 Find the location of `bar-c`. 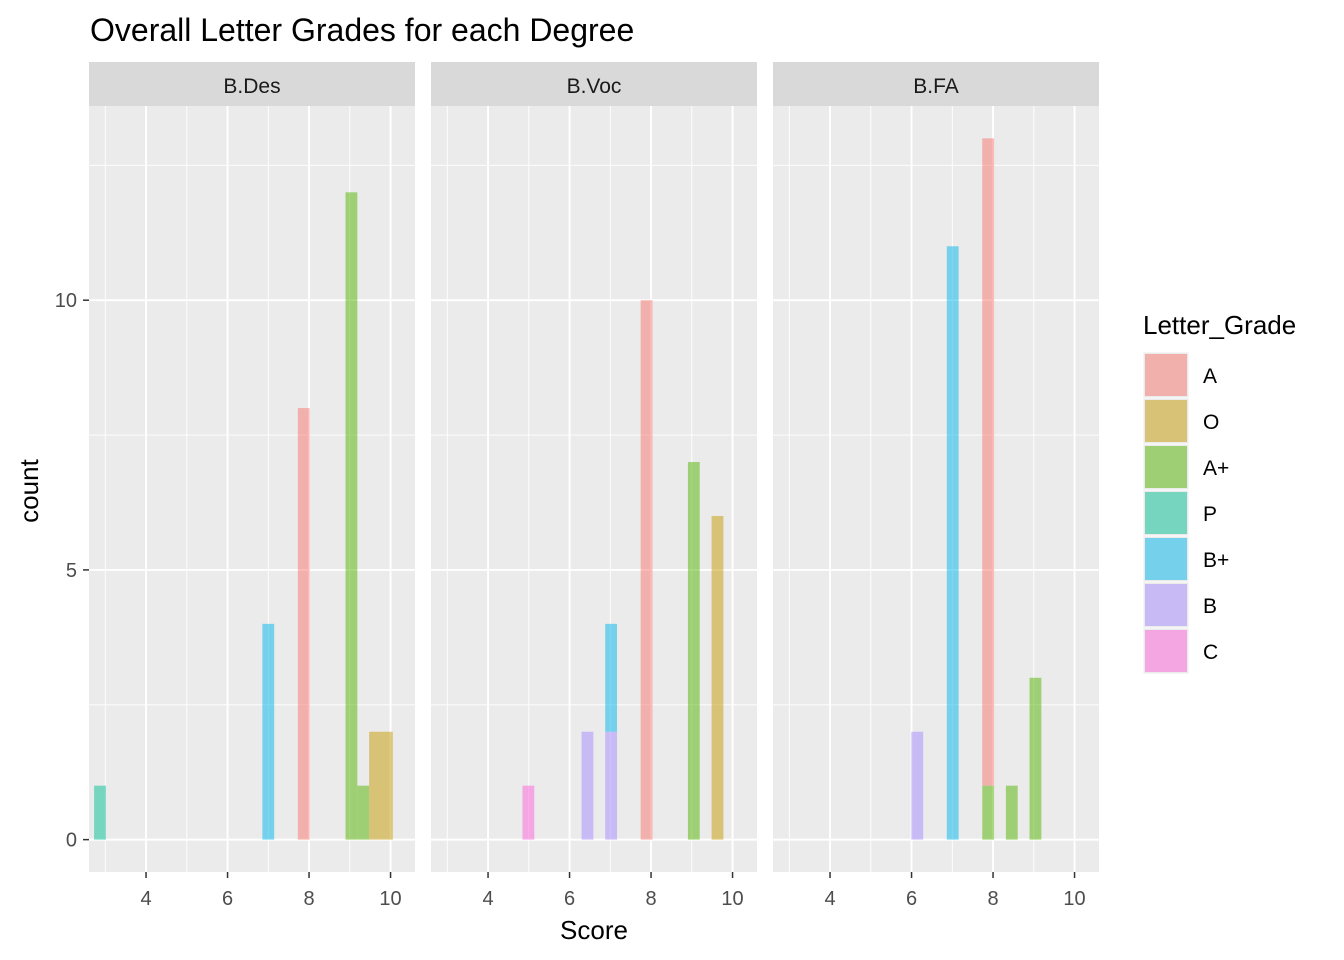

bar-c is located at coordinates (528, 812).